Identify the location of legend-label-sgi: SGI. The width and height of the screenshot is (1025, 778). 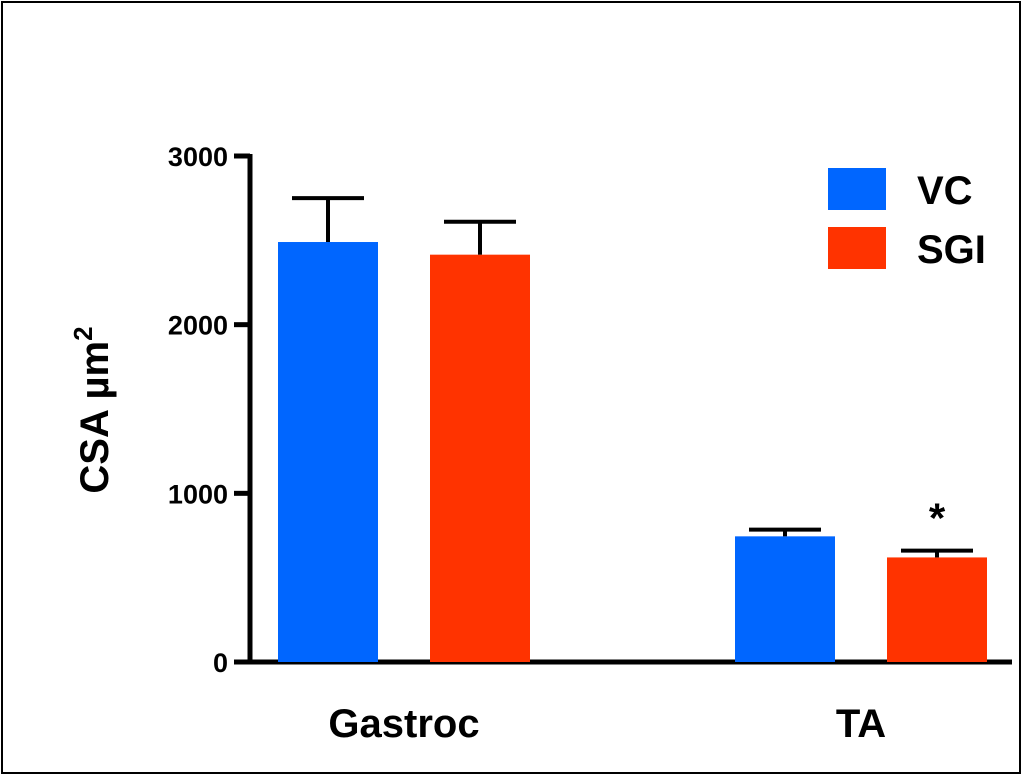
(951, 250).